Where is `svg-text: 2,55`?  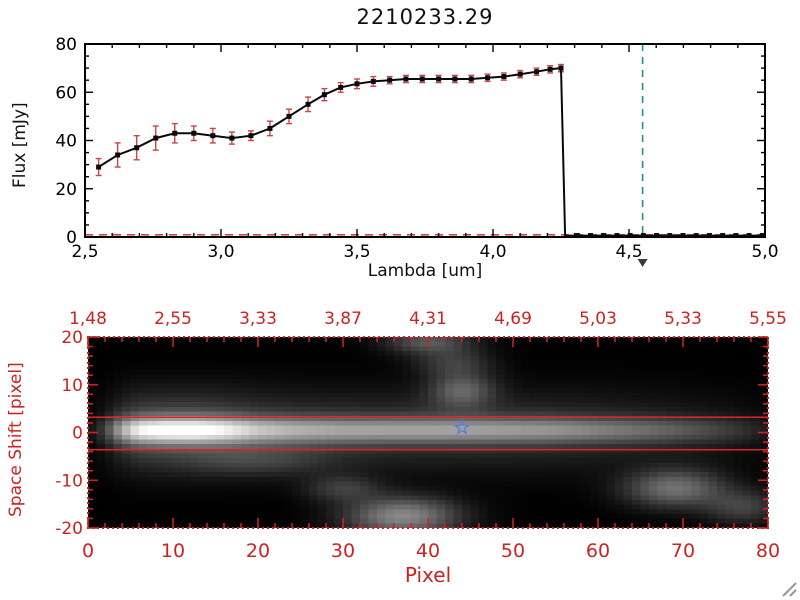
svg-text: 2,55 is located at coordinates (173, 319).